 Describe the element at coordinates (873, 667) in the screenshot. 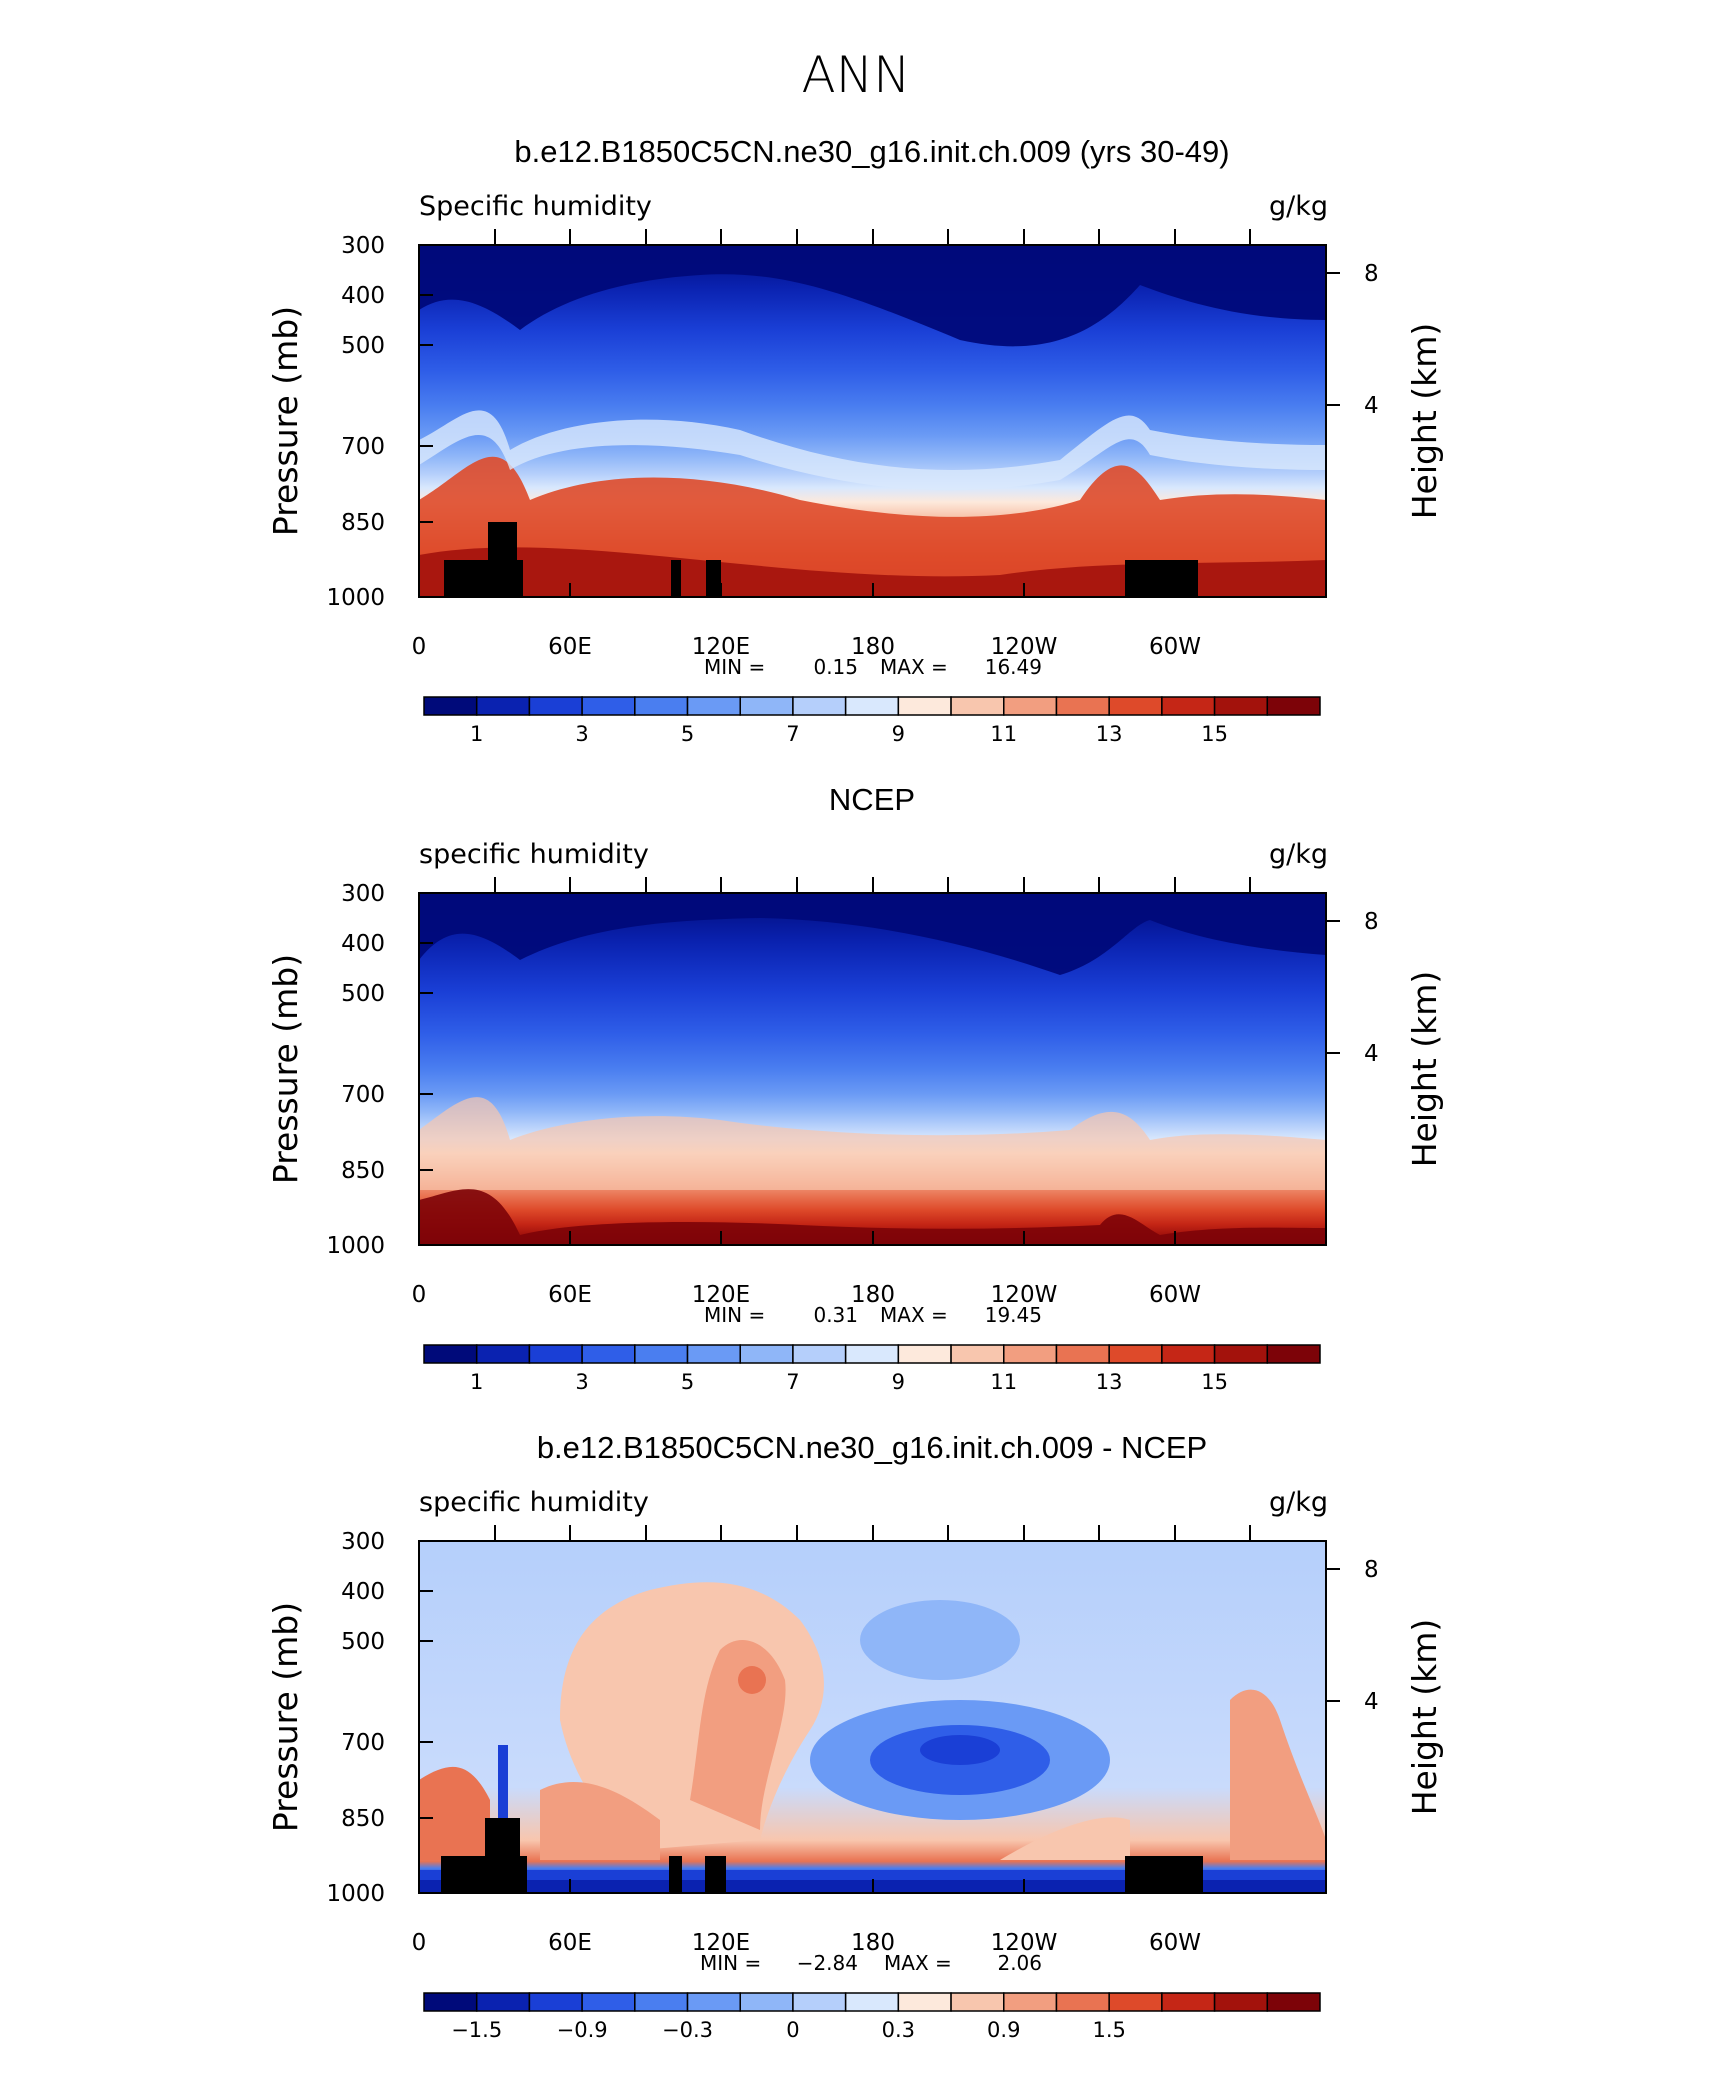

I see `panel-model-minmax: MIN = 0.15 MAX = 16.49` at that location.